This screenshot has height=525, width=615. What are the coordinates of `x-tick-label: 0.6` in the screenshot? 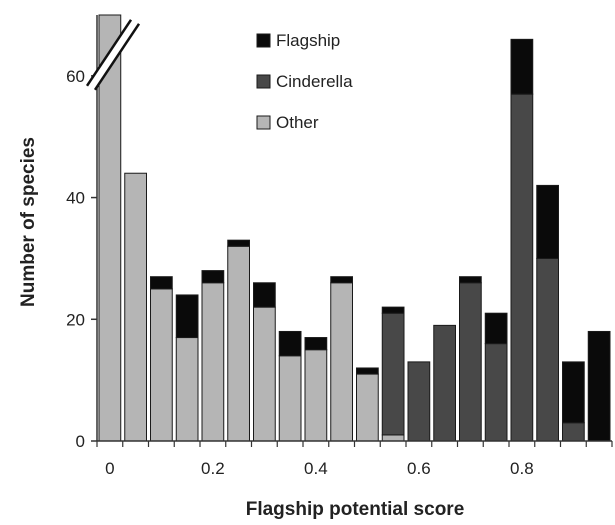 It's located at (419, 468).